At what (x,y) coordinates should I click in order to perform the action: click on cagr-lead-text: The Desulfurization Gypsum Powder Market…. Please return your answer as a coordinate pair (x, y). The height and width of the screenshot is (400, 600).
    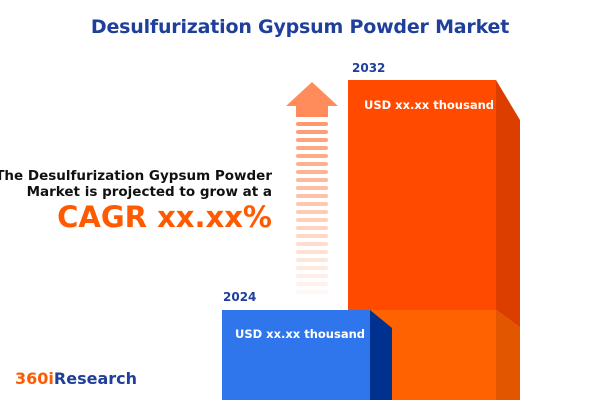
    Looking at the image, I should click on (136, 184).